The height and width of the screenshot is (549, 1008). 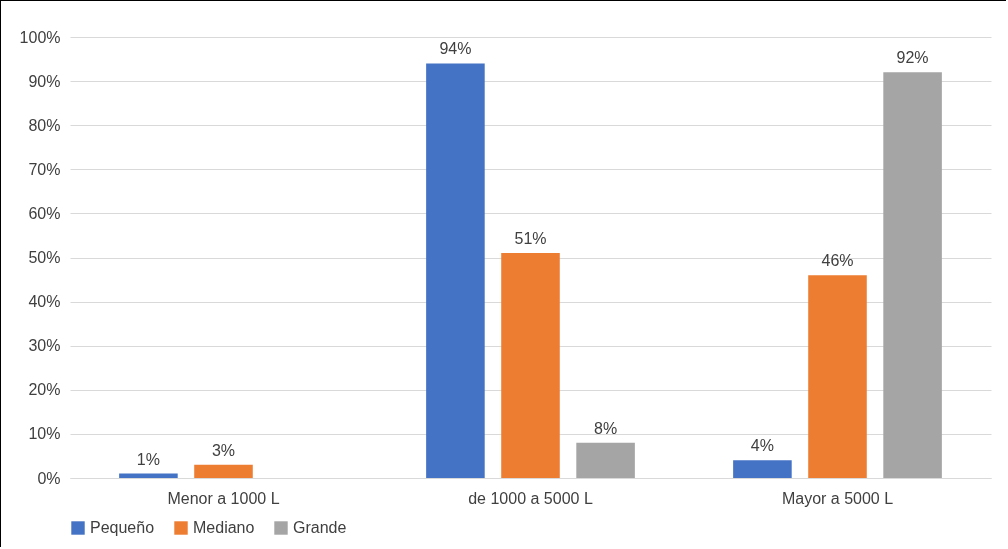 I want to click on legend-label: Mediano, so click(x=224, y=527).